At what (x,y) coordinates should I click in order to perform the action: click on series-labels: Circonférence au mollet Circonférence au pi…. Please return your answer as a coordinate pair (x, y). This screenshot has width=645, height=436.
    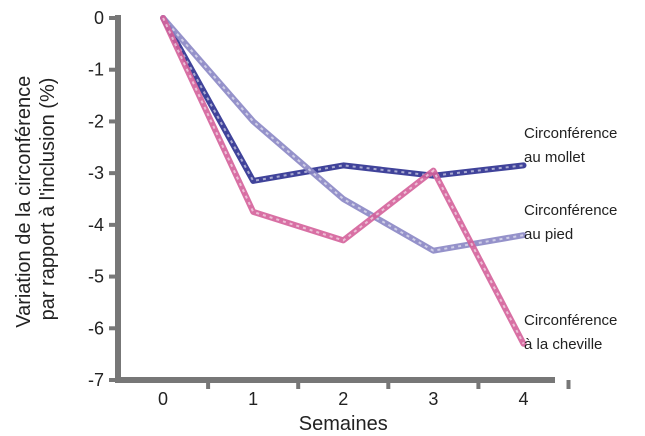
    Looking at the image, I should click on (570, 239).